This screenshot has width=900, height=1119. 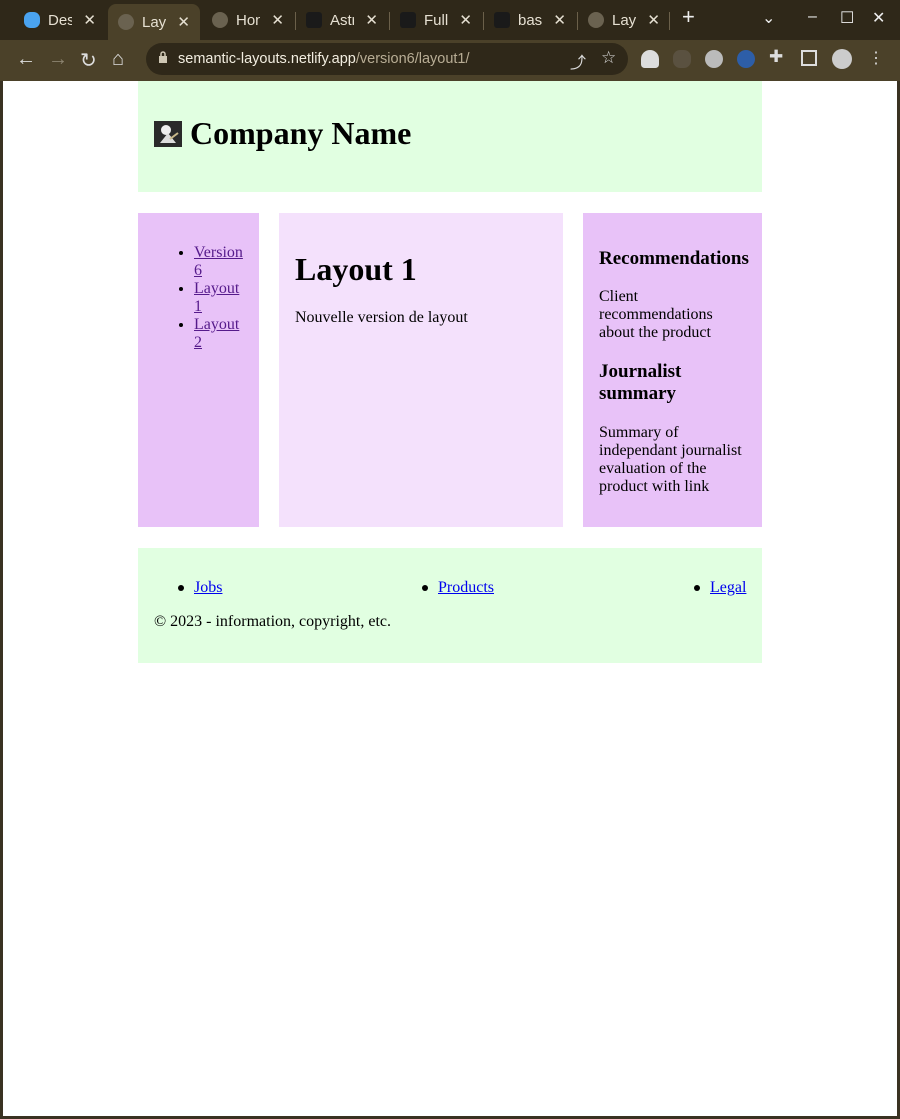 I want to click on tab-title: Des, so click(x=60, y=20).